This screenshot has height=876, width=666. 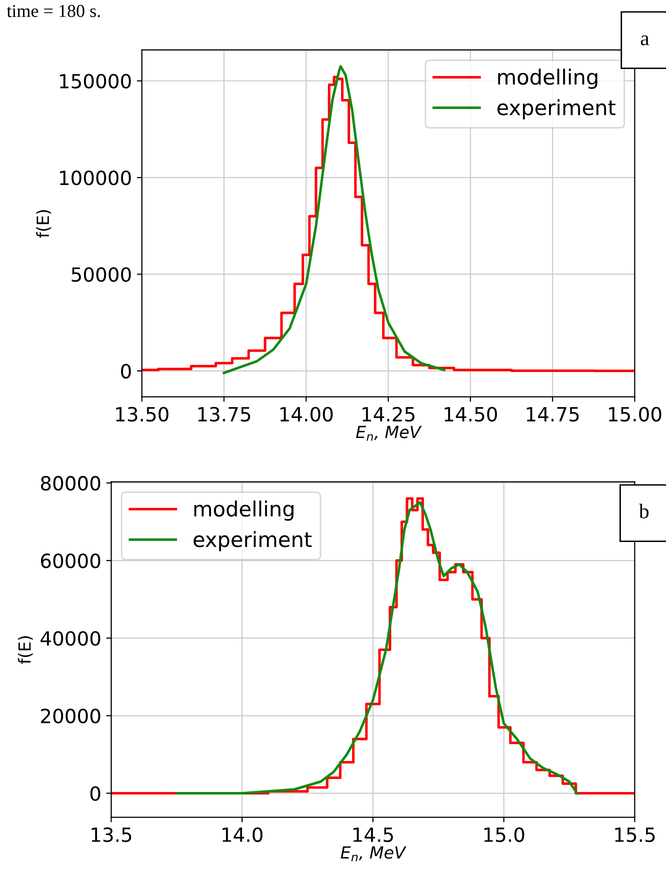 I want to click on y-tick-label: 20000, so click(x=70, y=716).